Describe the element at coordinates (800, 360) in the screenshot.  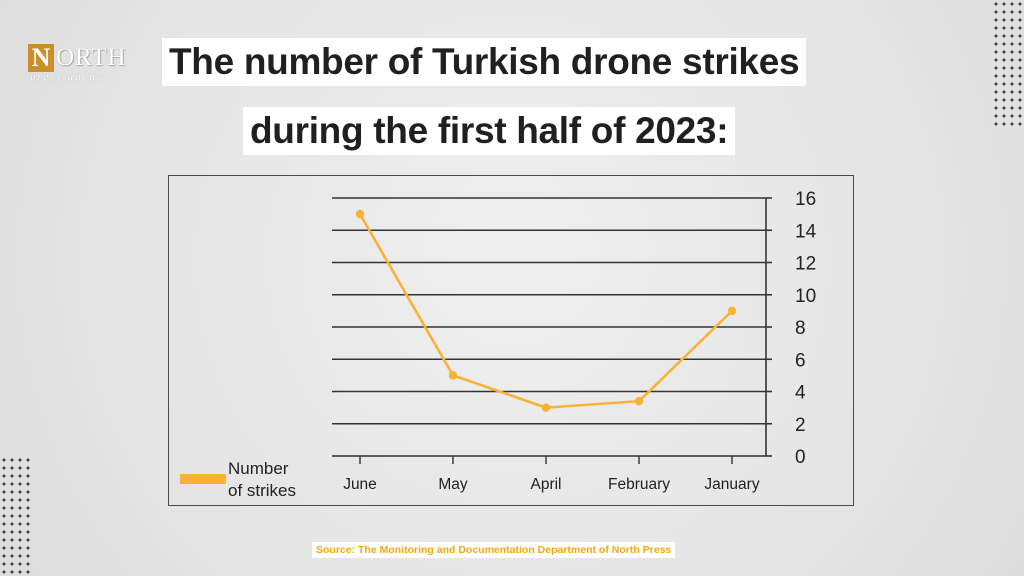
I see `y-tick-label: 6` at that location.